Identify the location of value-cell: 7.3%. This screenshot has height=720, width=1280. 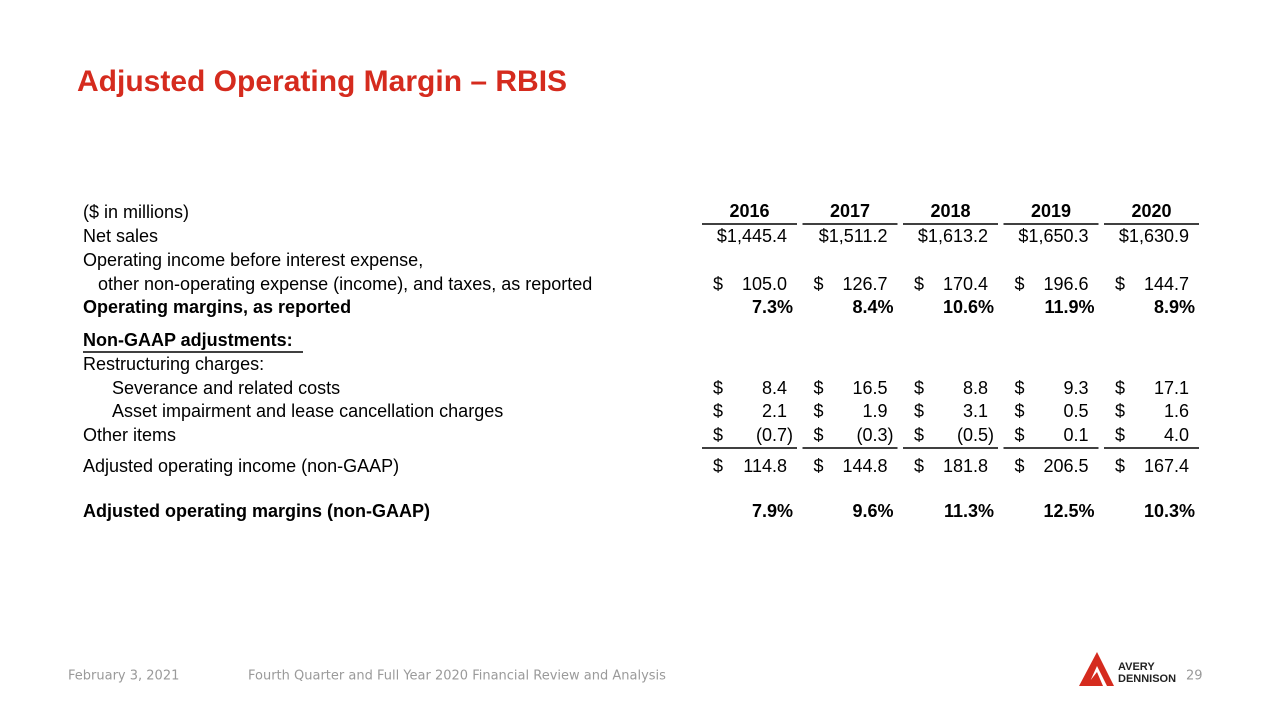
(772, 307).